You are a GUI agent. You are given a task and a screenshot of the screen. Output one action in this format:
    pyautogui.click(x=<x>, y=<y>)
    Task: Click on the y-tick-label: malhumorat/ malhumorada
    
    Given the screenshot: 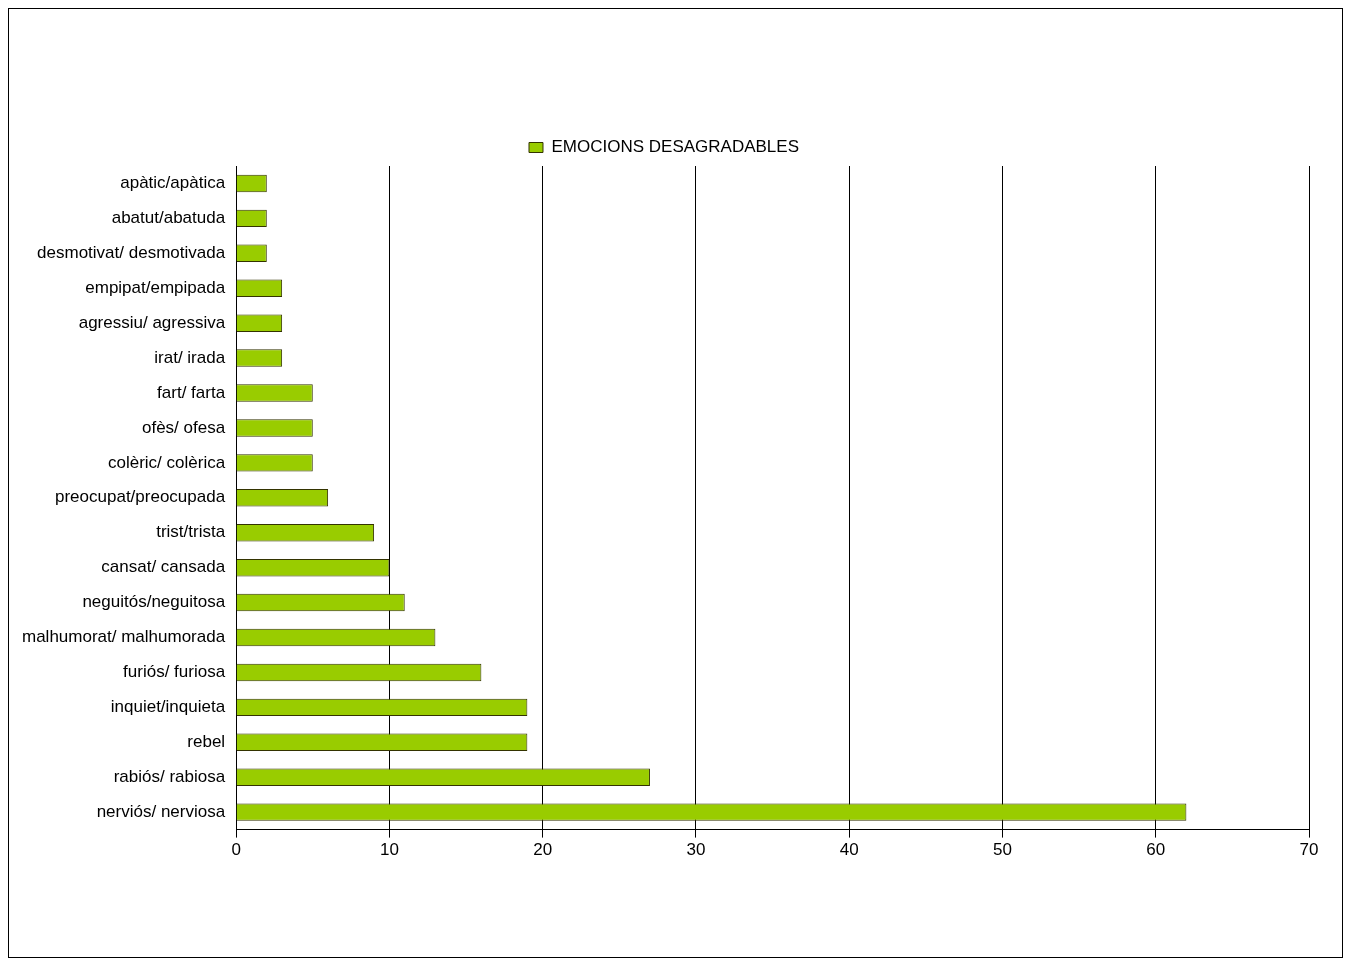 What is the action you would take?
    pyautogui.click(x=123, y=637)
    